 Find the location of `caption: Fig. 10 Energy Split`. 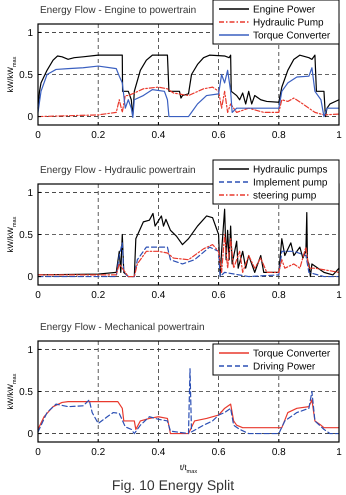

caption: Fig. 10 Energy Split is located at coordinates (173, 485).